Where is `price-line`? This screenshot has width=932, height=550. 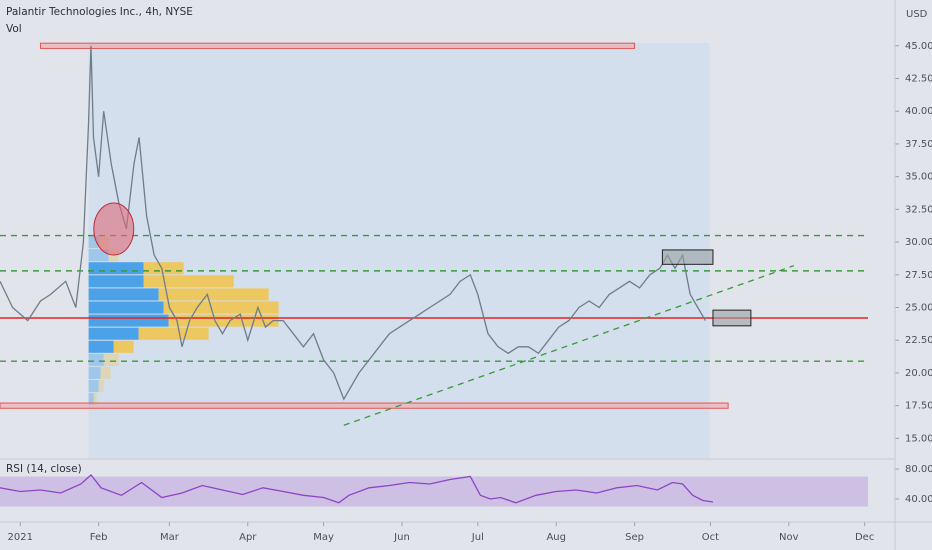
price-line is located at coordinates (357, 489).